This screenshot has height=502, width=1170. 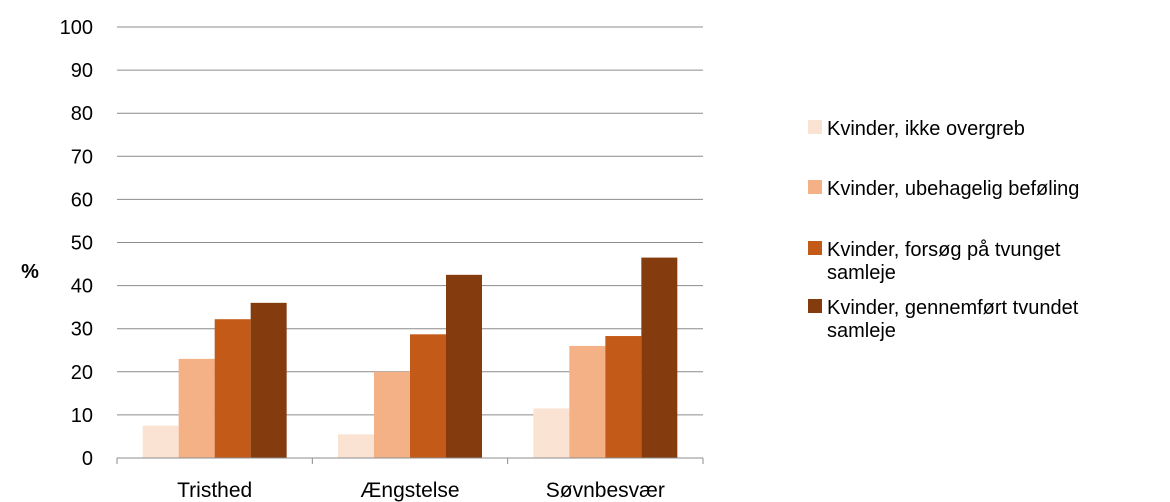 I want to click on legend-label: Kvinder, forsøg på tvunget, so click(x=944, y=250).